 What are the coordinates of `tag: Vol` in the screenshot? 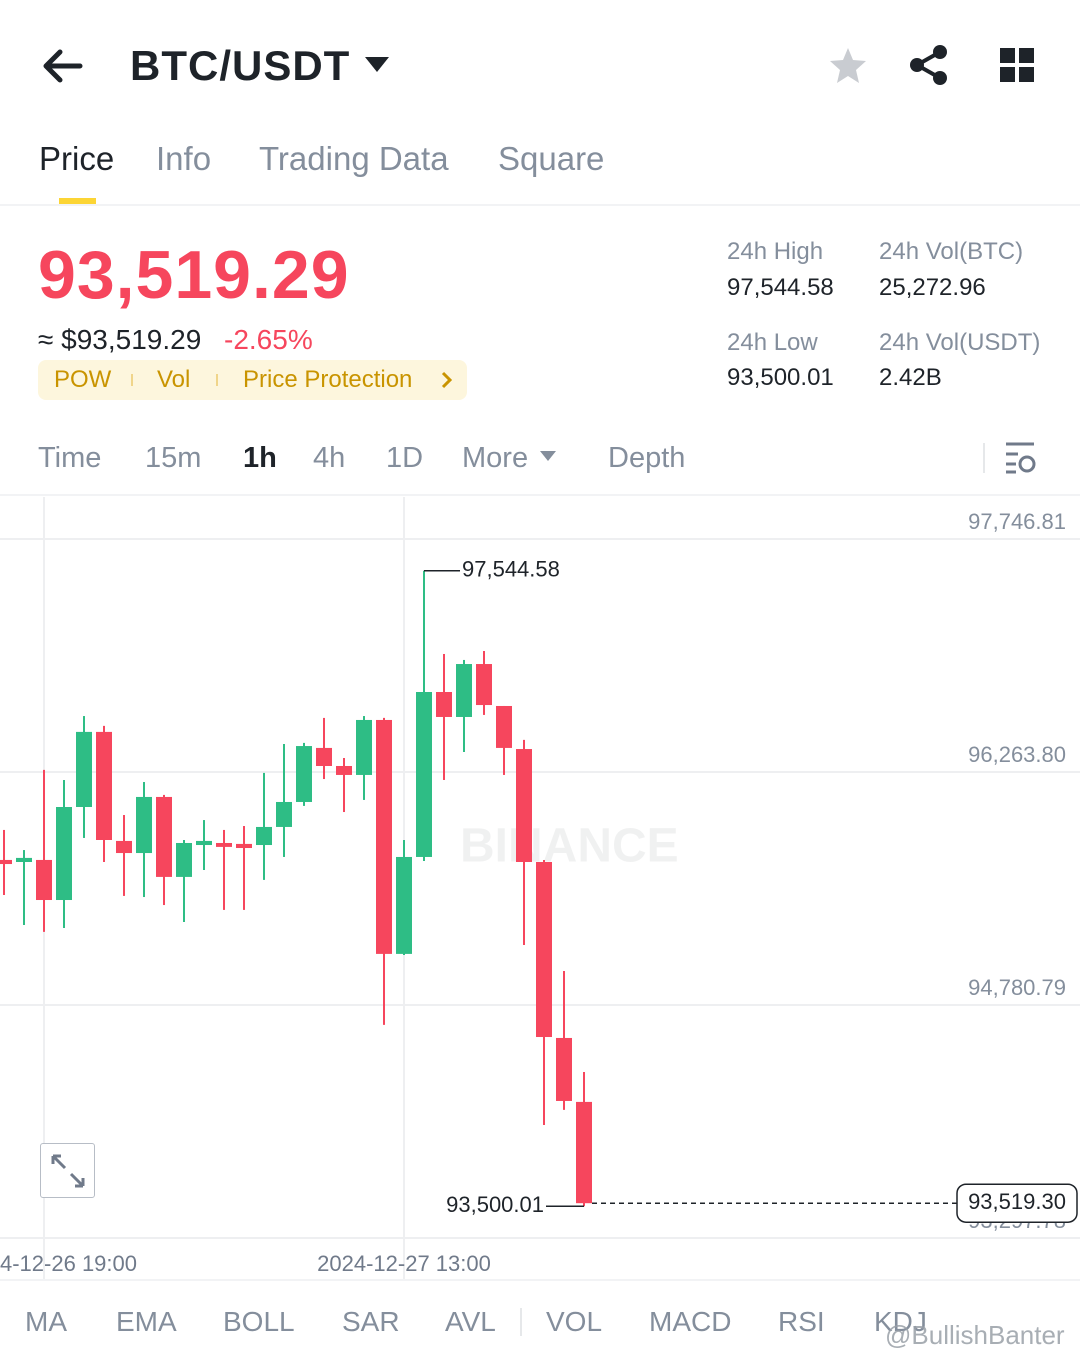 It's located at (174, 379).